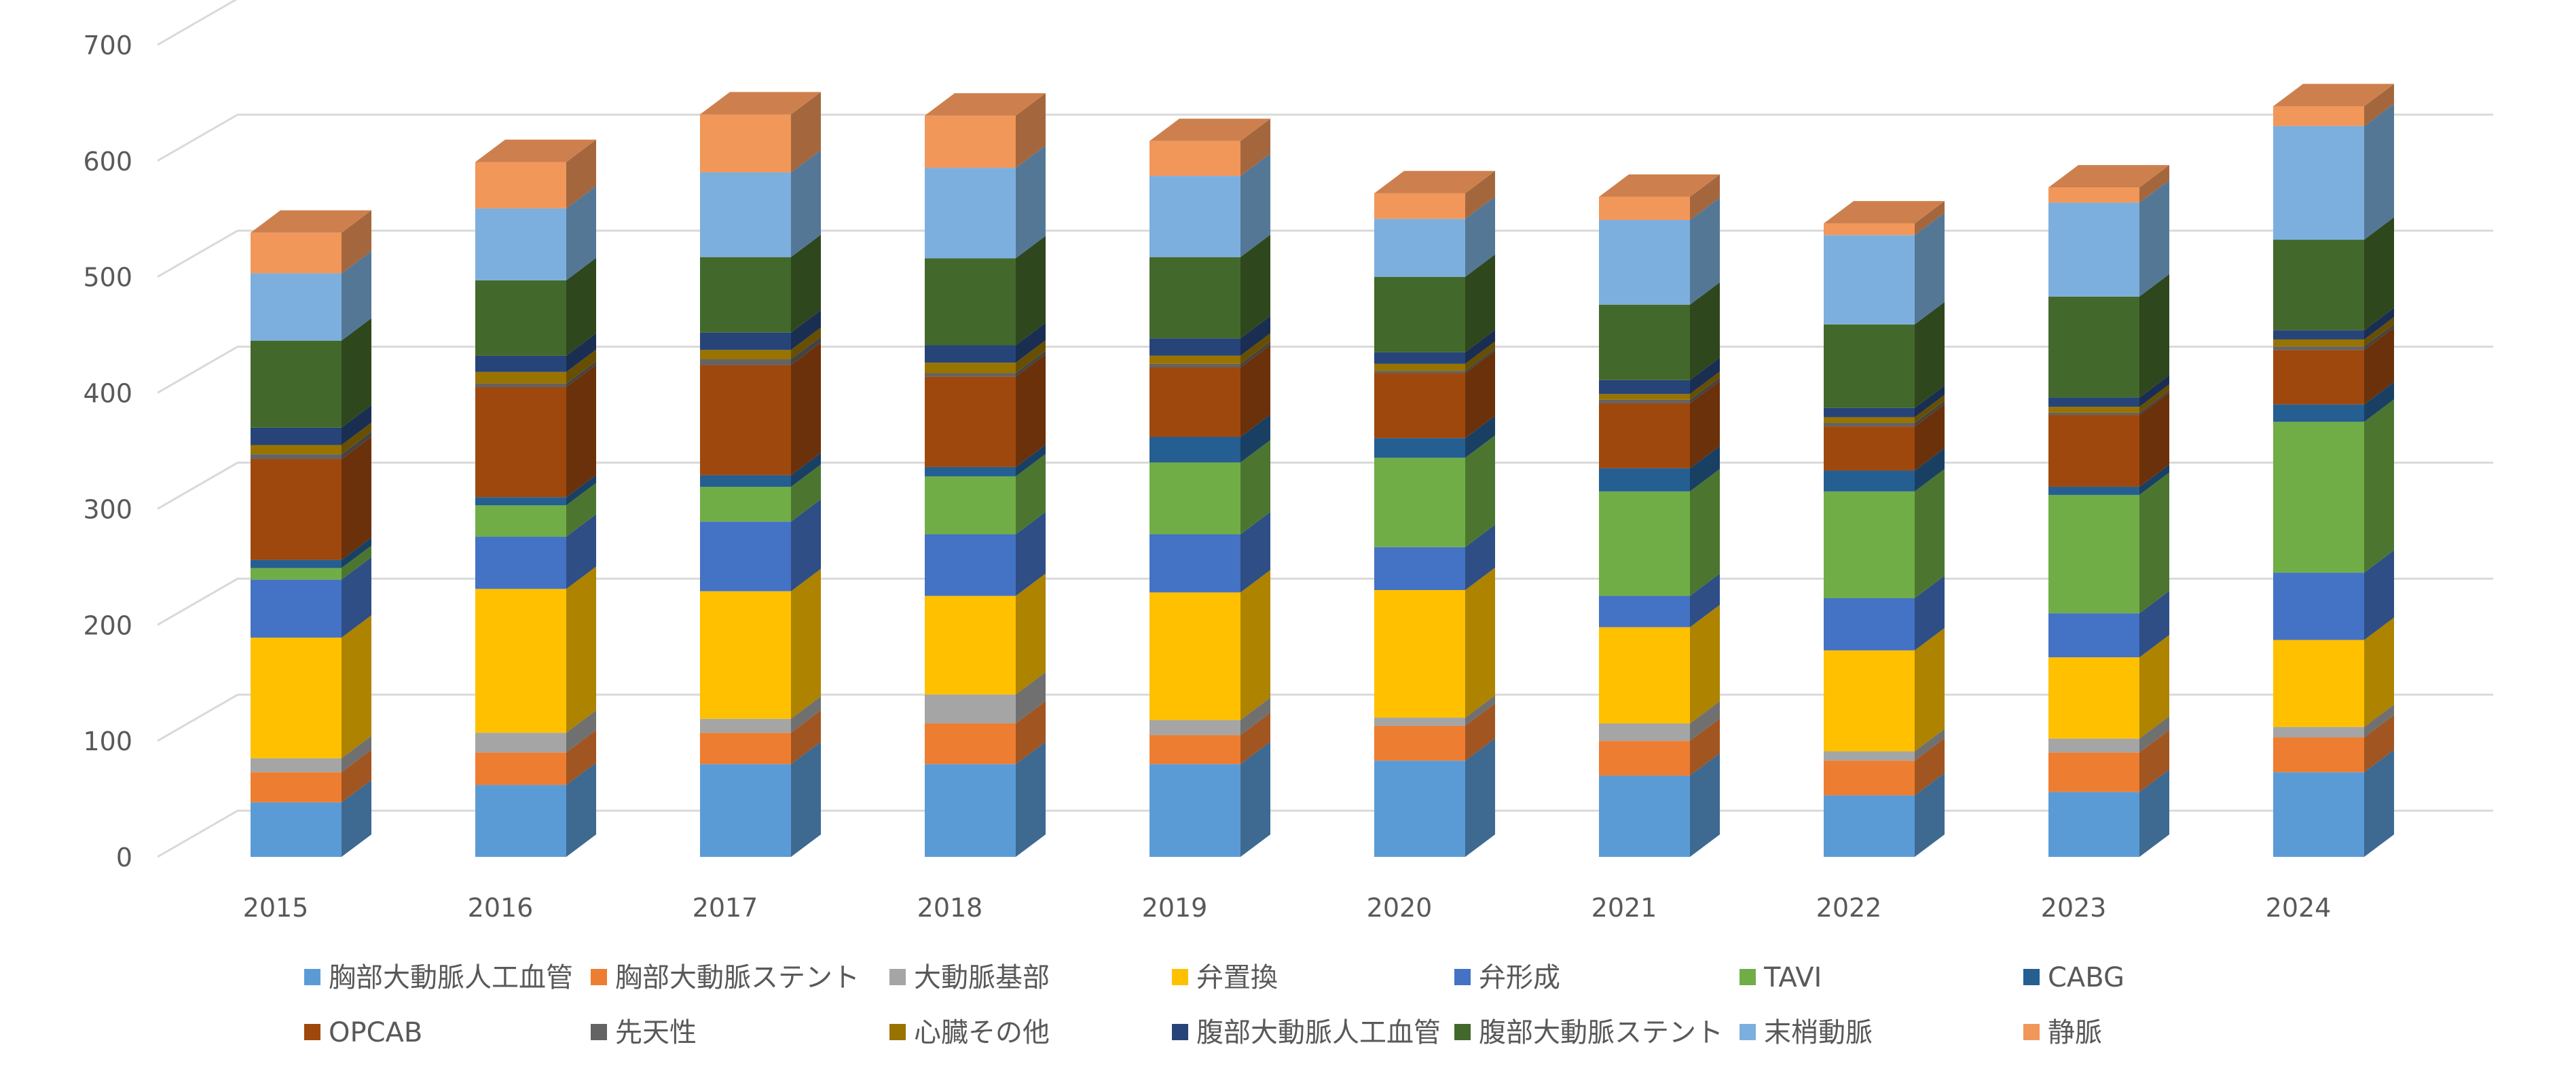 This screenshot has height=1066, width=2576. What do you see at coordinates (1507, 977) in the screenshot?
I see `legend-entry: 弁形成` at bounding box center [1507, 977].